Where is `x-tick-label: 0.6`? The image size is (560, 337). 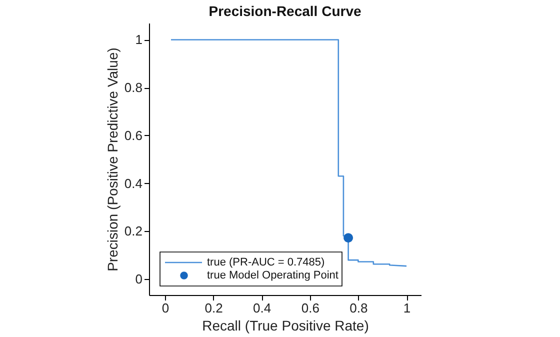
x-tick-label: 0.6 is located at coordinates (310, 308).